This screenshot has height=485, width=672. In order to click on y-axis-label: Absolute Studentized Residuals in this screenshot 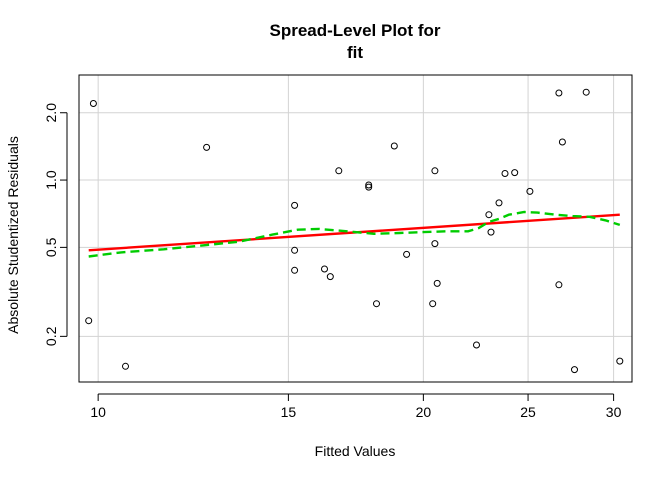, I will do `click(13, 235)`.